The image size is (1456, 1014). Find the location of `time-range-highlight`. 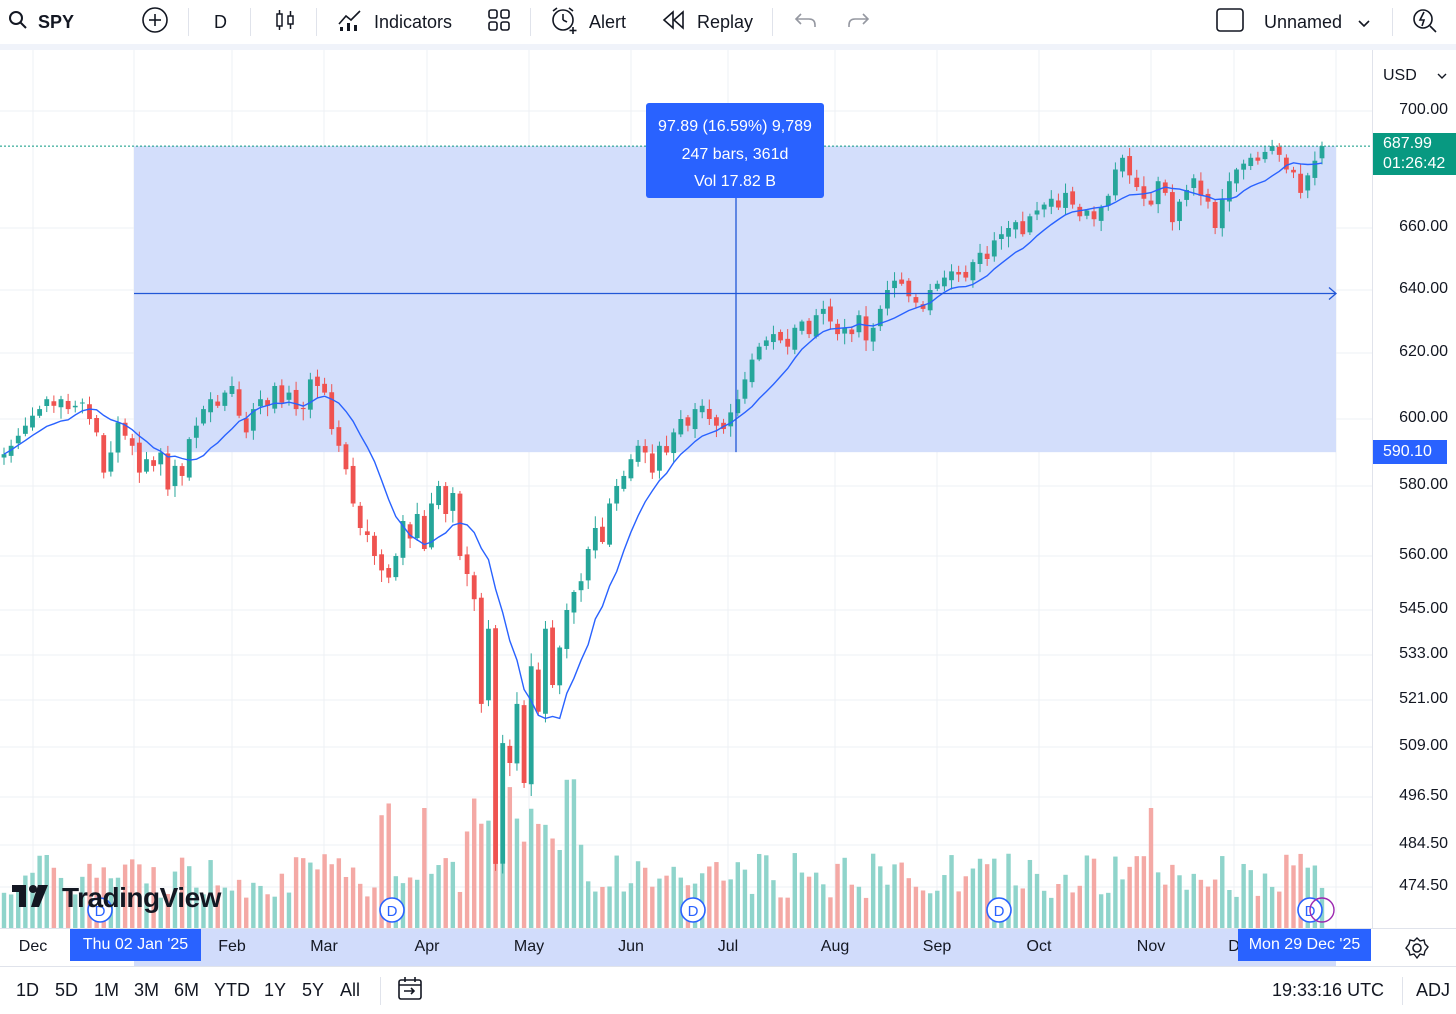

time-range-highlight is located at coordinates (735, 947).